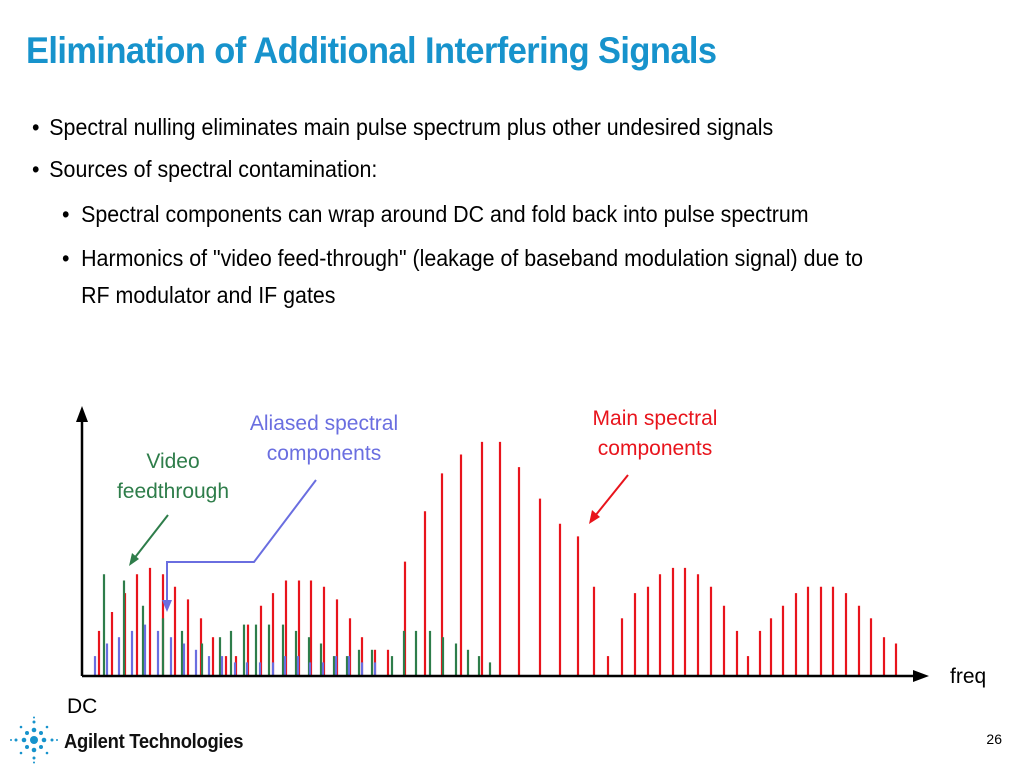  What do you see at coordinates (150, 537) in the screenshot?
I see `video-feedthrough-pointer` at bounding box center [150, 537].